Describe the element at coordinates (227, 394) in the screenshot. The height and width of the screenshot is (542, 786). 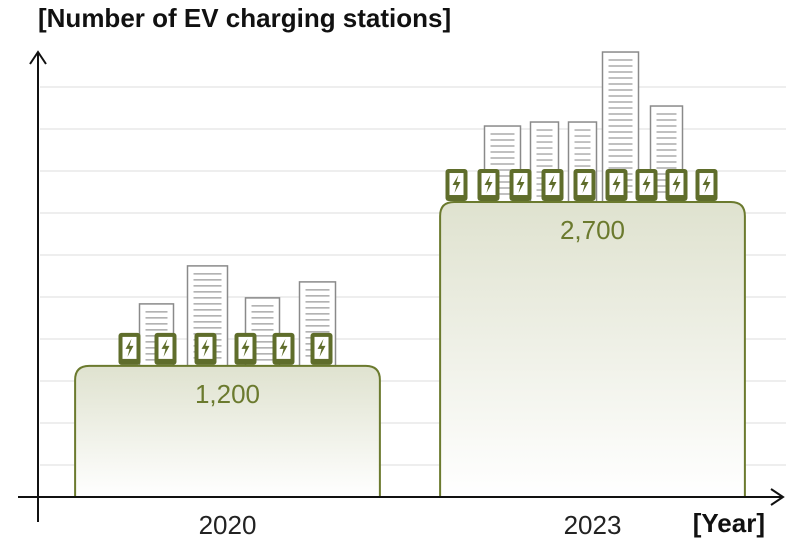
I see `value-label: 1,200` at that location.